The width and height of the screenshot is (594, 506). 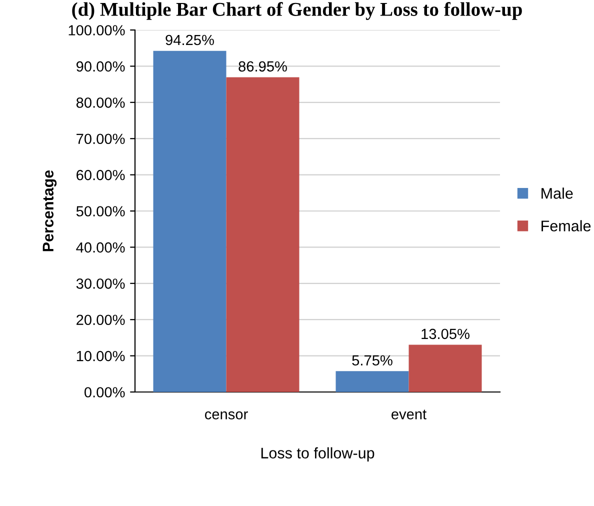 I want to click on y-tick-label: 30.00%, so click(x=100, y=283).